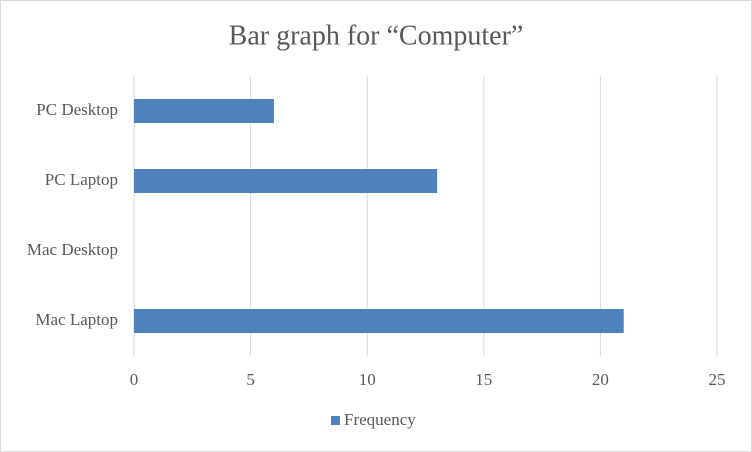 The image size is (752, 452). Describe the element at coordinates (81, 179) in the screenshot. I see `y-tick-label: PC Laptop` at that location.